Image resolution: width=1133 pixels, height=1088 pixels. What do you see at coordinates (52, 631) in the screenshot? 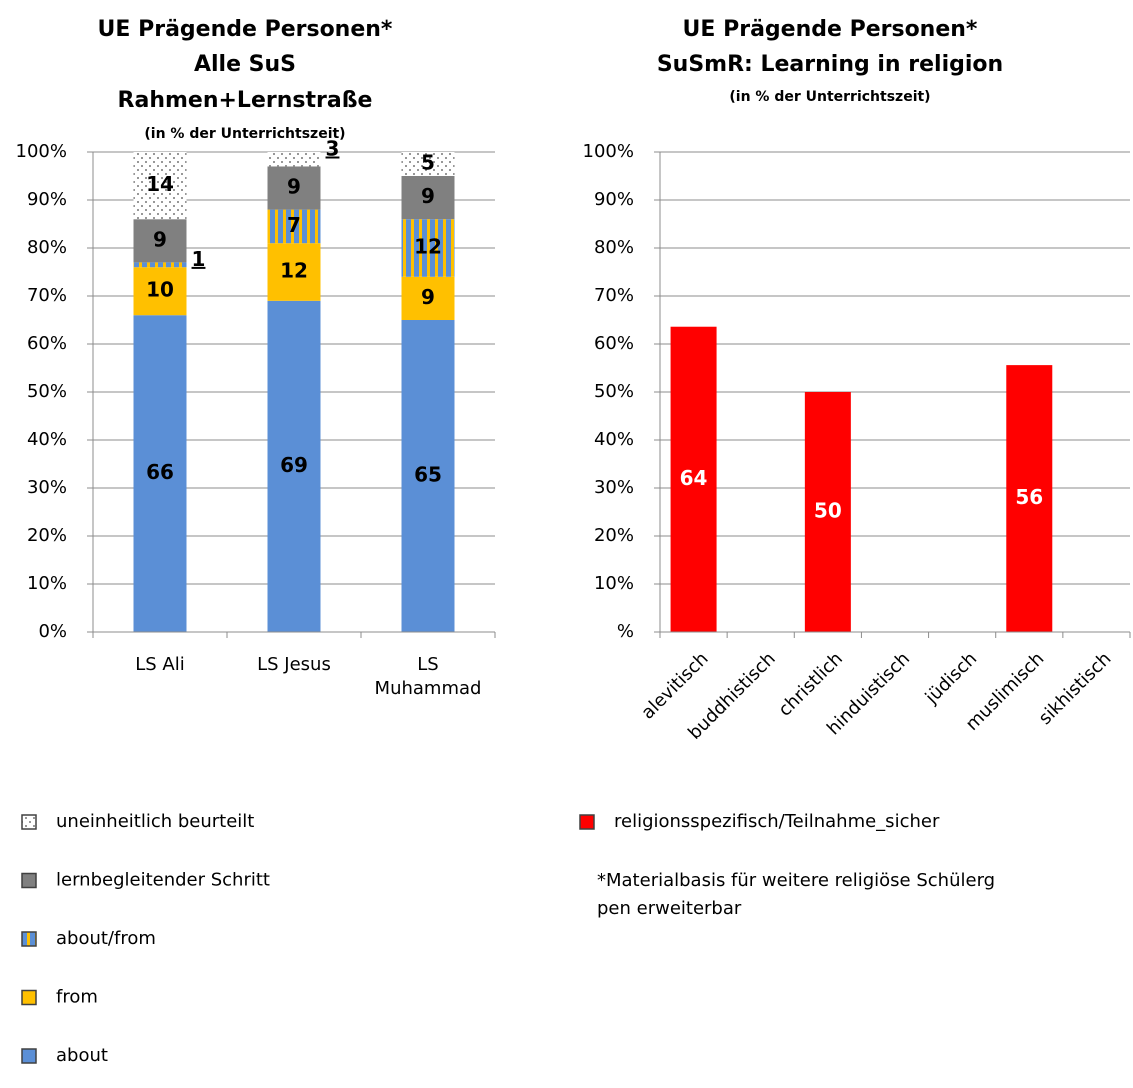
I see `y-tick-label: 0%` at bounding box center [52, 631].